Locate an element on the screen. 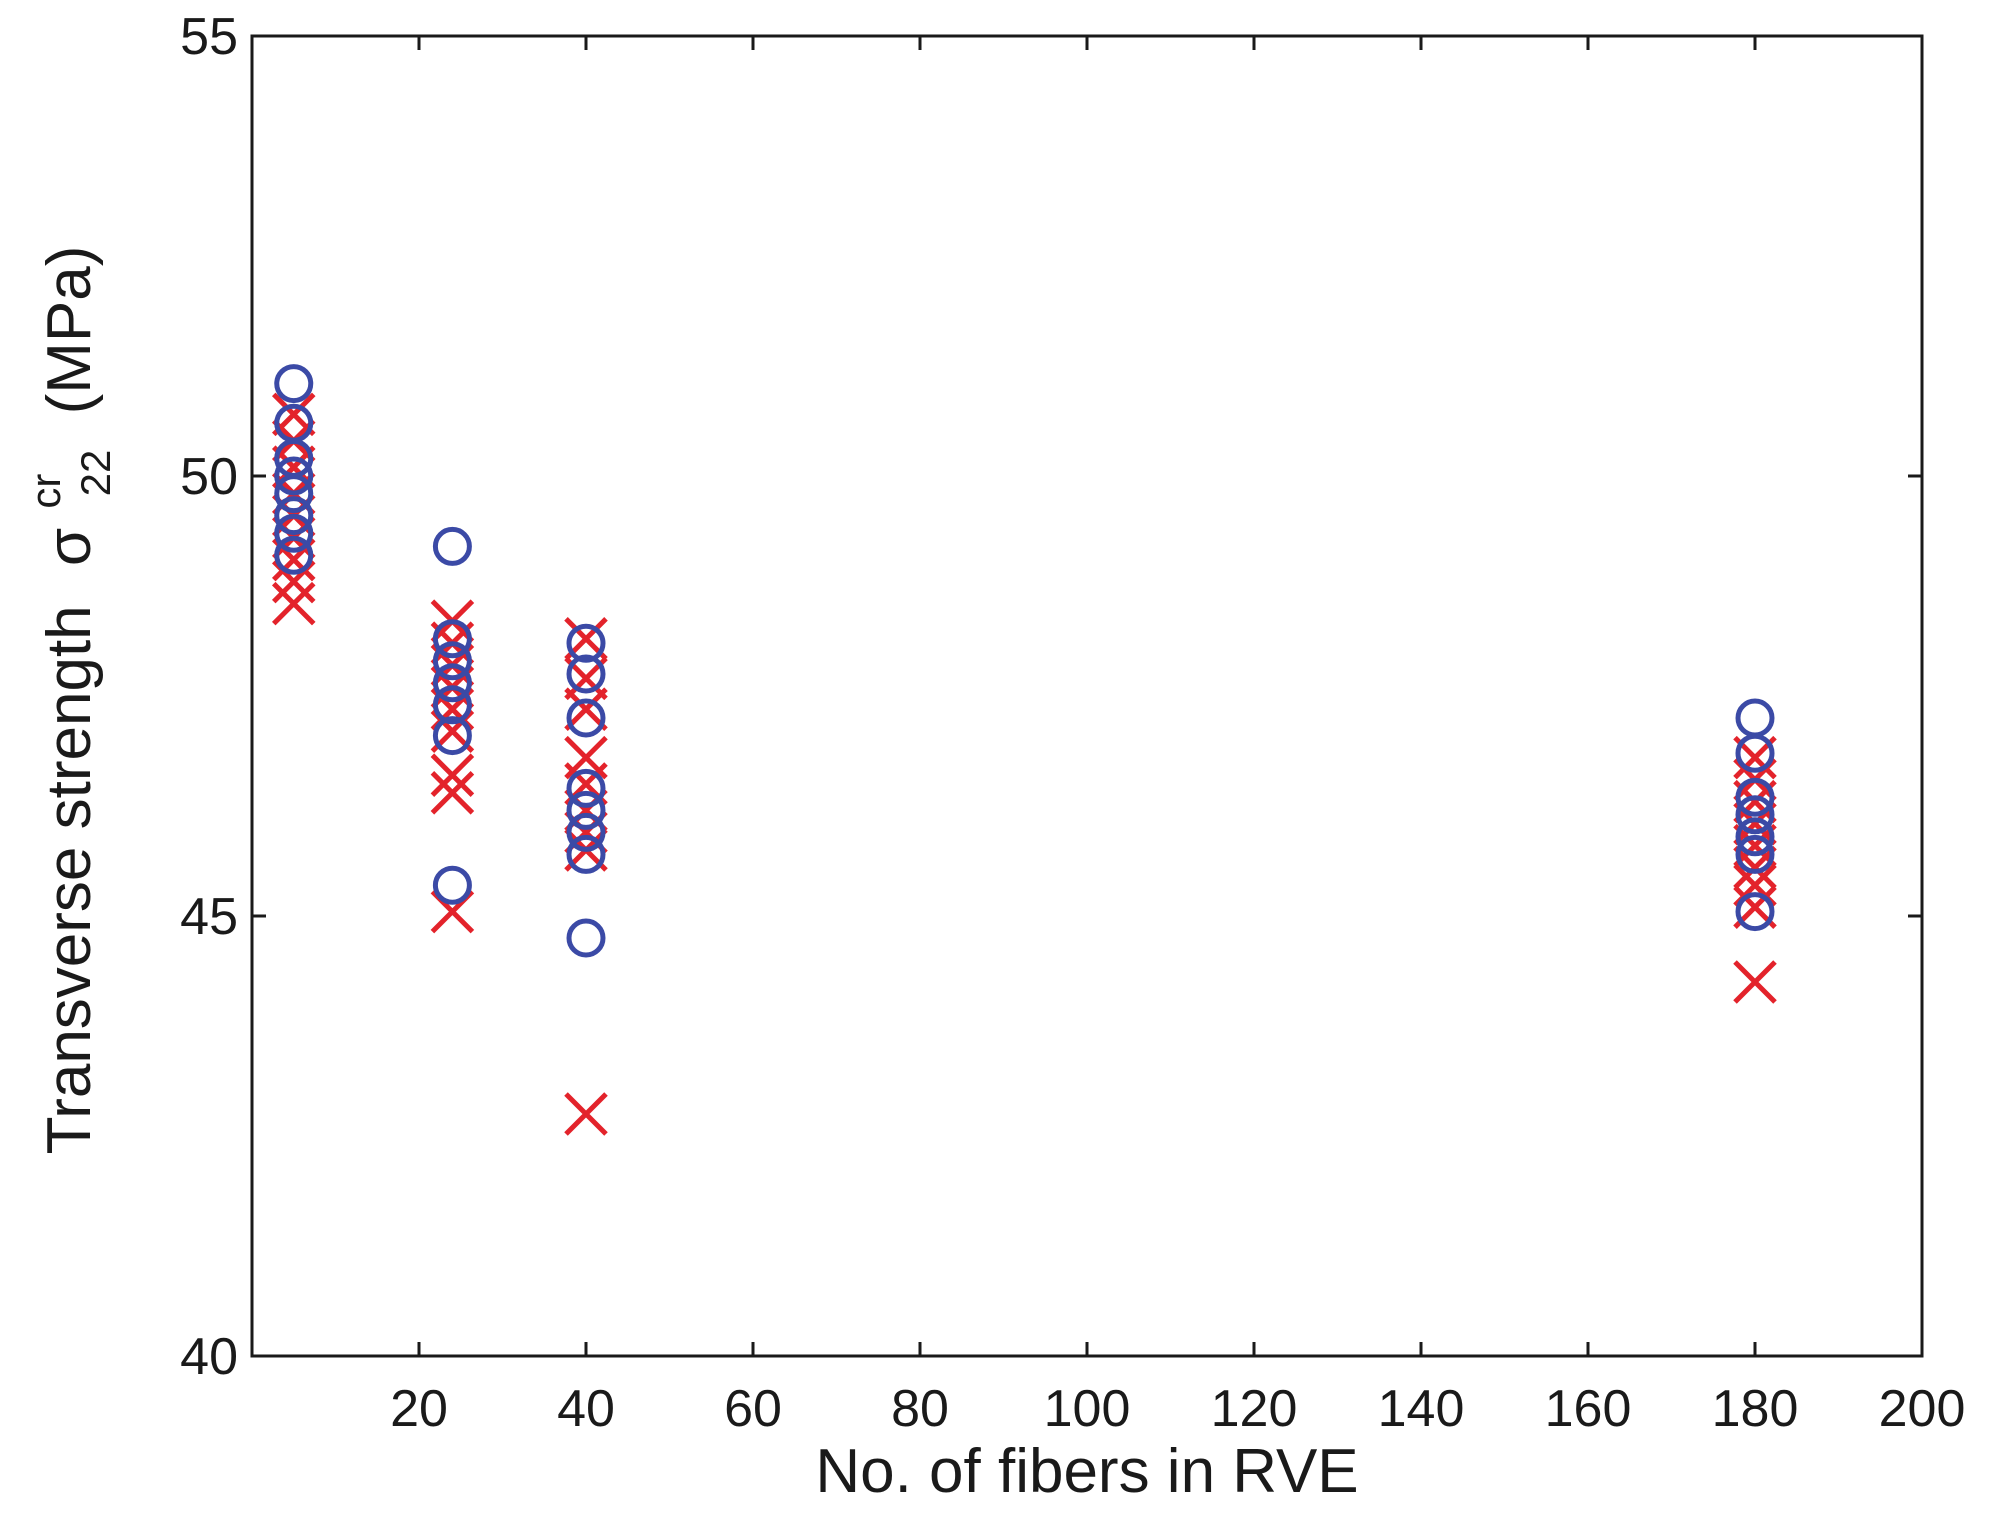 This screenshot has width=1990, height=1535. y-tick-label: 40 is located at coordinates (209, 1357).